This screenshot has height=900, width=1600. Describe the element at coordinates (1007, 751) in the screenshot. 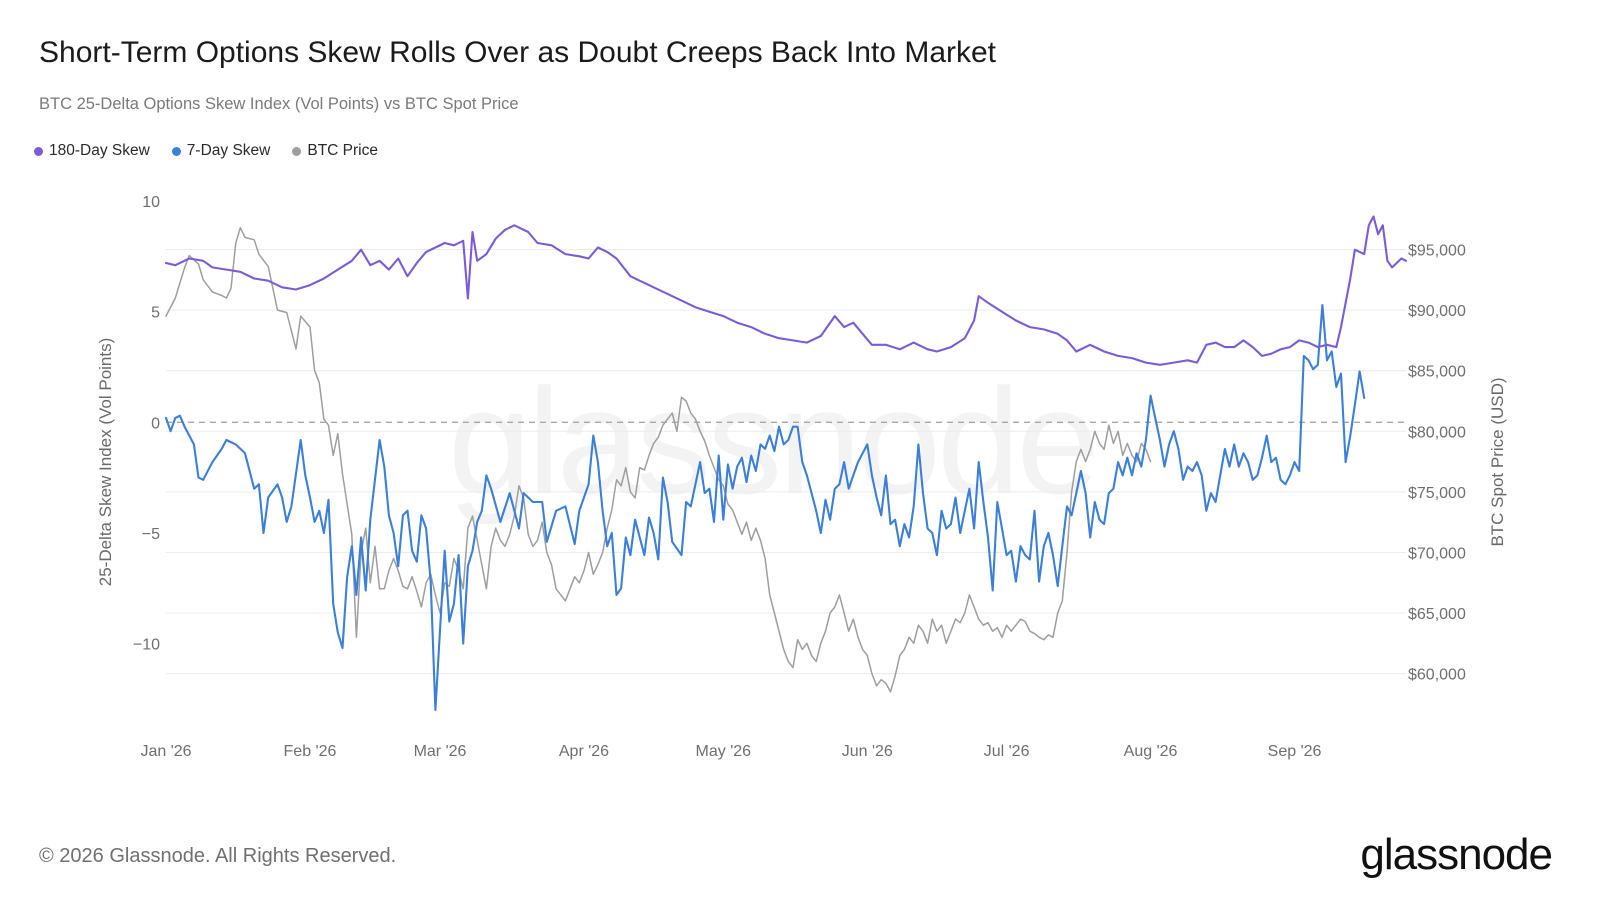

I see `x-tick-label: Jul '26` at that location.